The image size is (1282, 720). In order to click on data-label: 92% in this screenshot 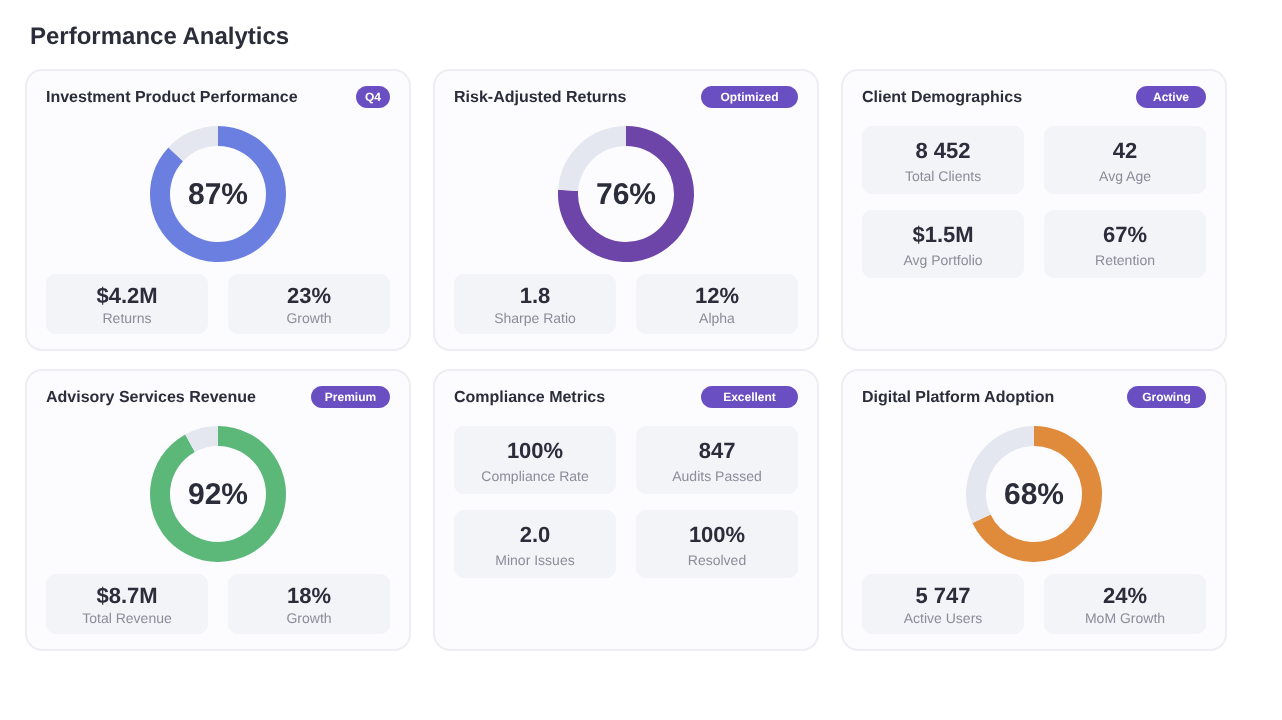, I will do `click(218, 495)`.